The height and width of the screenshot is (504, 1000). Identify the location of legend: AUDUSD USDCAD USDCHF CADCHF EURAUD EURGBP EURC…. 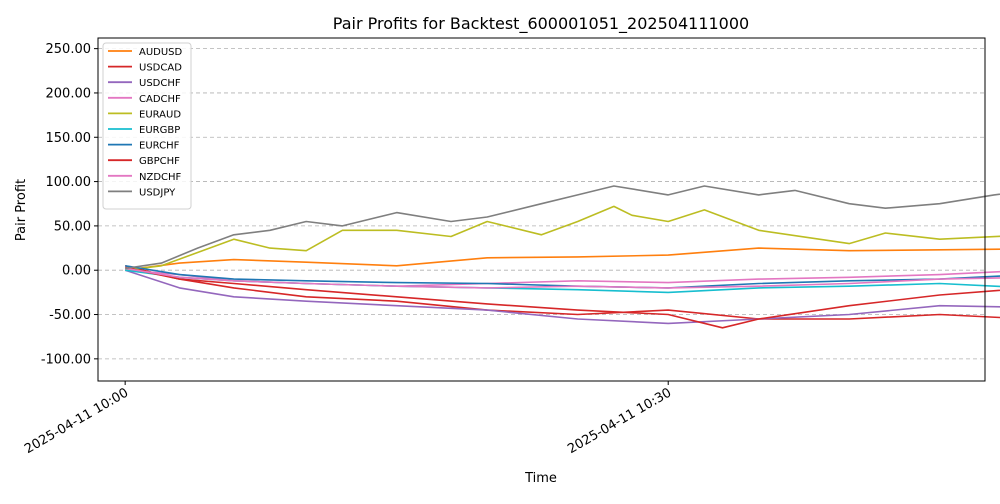
(147, 126).